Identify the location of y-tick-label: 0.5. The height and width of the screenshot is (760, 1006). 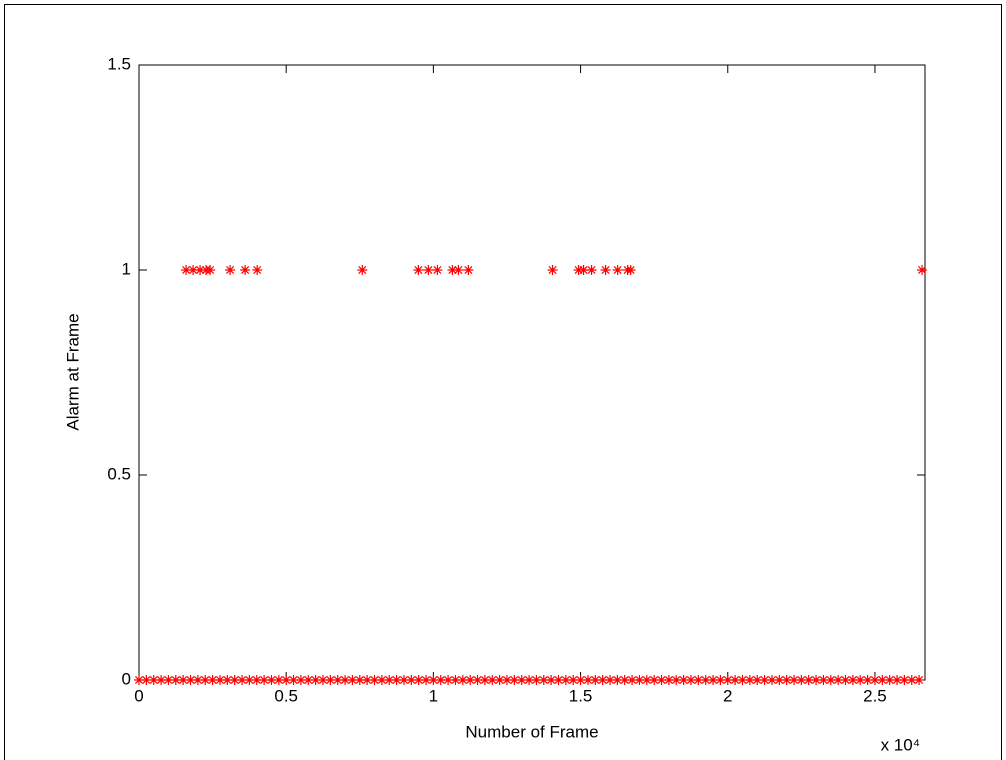
(119, 473).